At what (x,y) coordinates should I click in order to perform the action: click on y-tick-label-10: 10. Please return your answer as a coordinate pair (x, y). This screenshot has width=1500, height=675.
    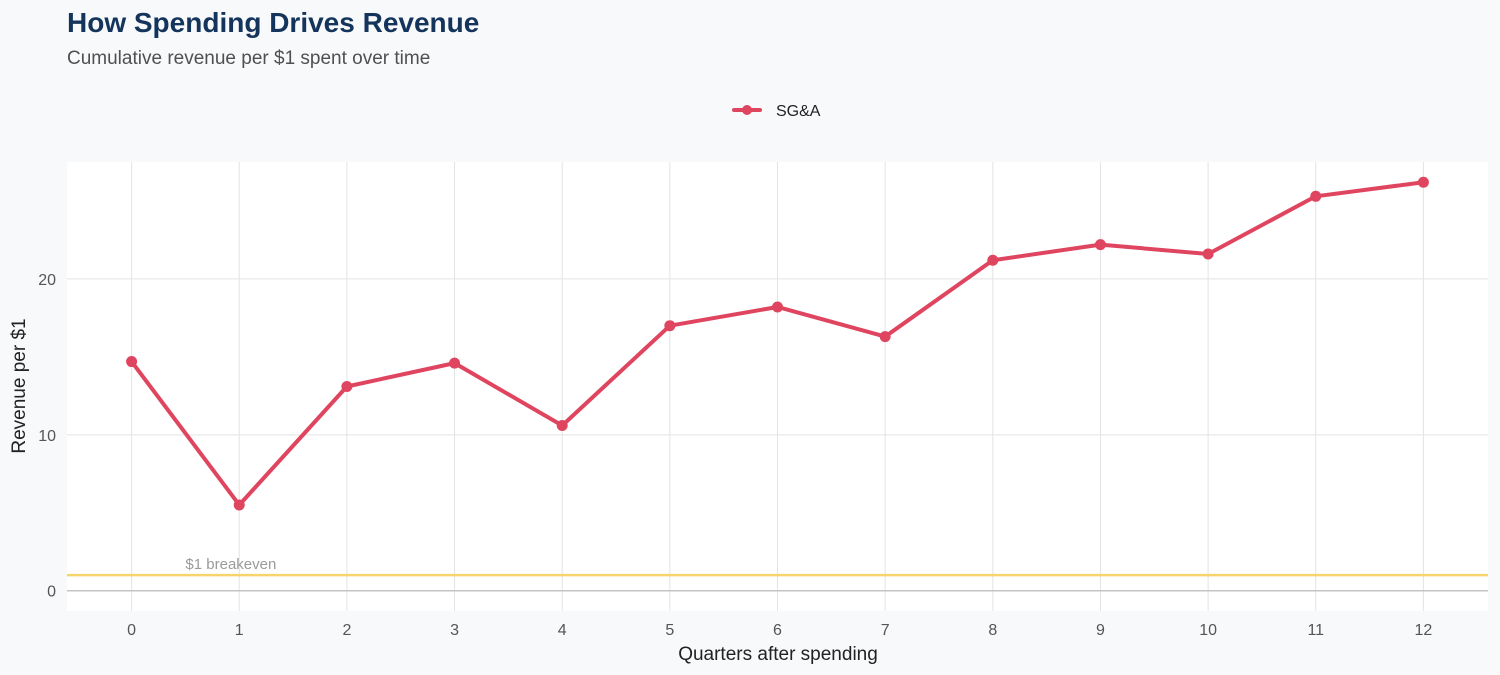
    Looking at the image, I should click on (47, 436).